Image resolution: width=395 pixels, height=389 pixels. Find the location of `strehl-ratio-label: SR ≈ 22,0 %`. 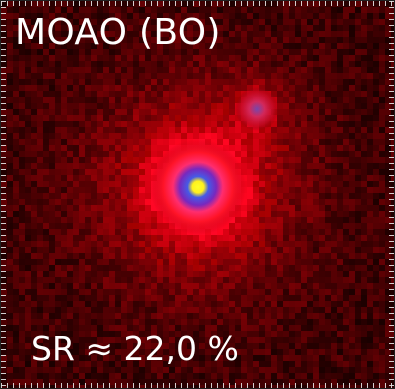

strehl-ratio-label: SR ≈ 22,0 % is located at coordinates (135, 348).